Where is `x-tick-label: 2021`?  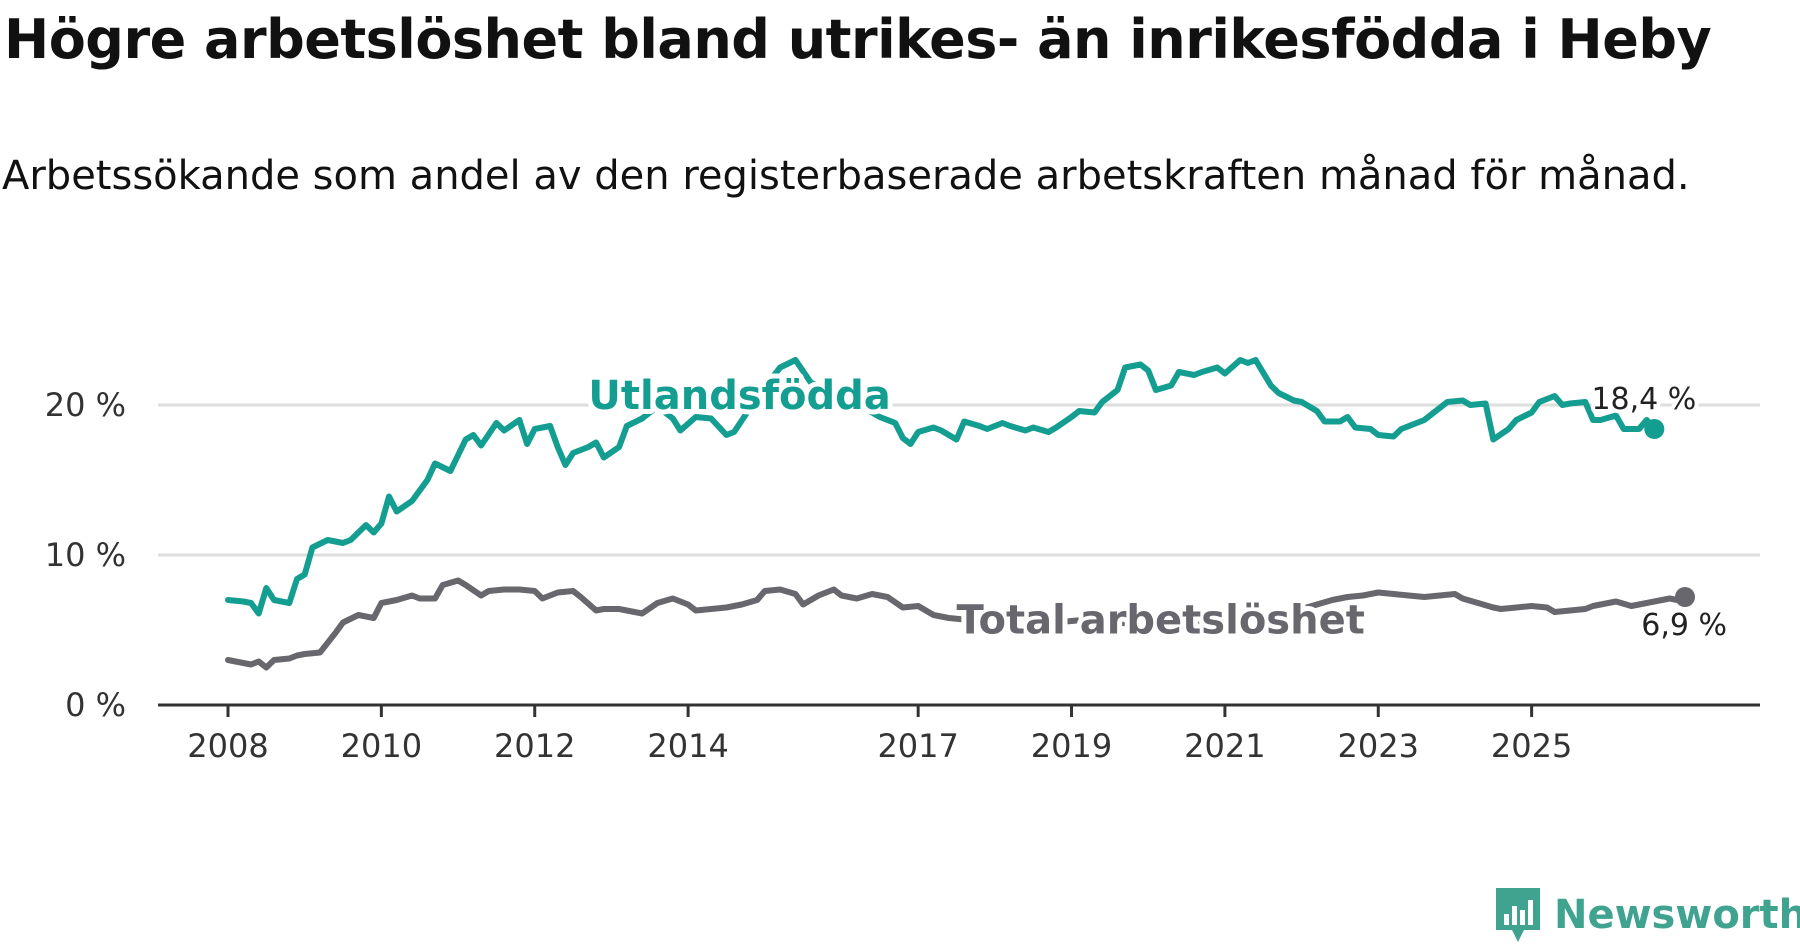
x-tick-label: 2021 is located at coordinates (1224, 746).